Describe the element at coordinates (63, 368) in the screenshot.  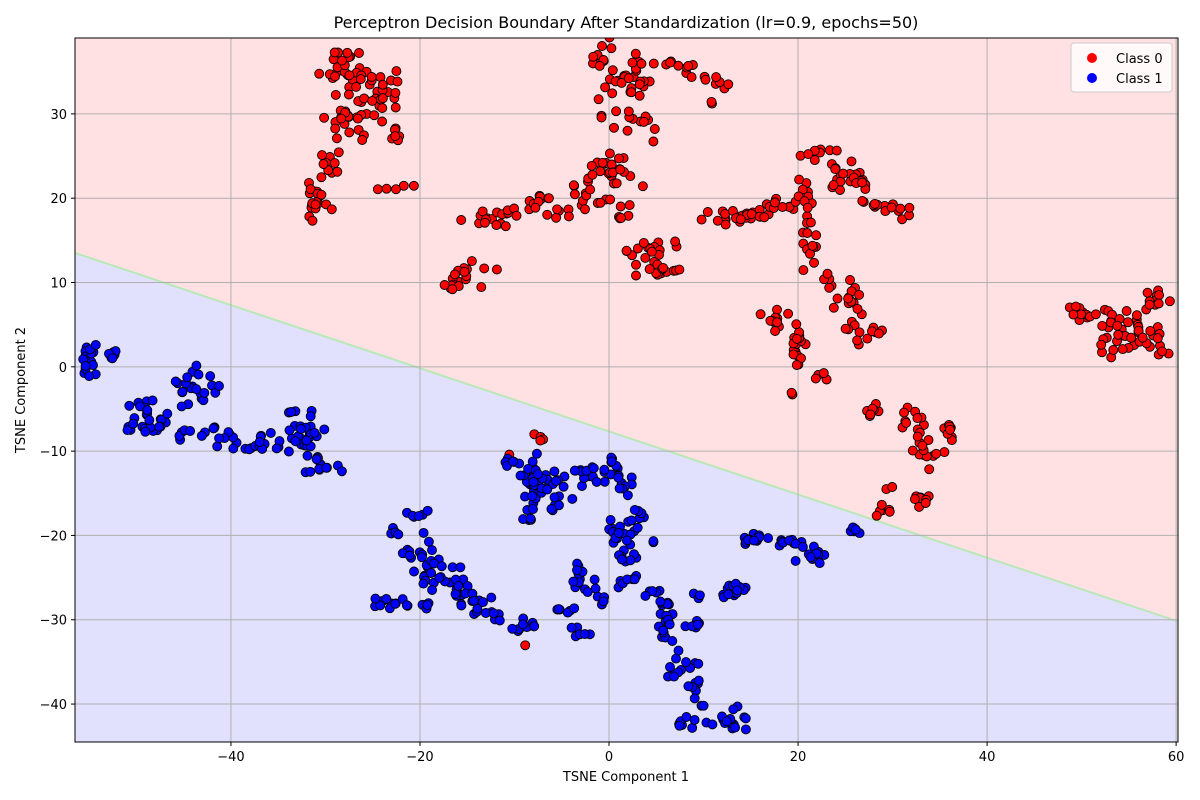
I see `y-tick-label: 0` at that location.